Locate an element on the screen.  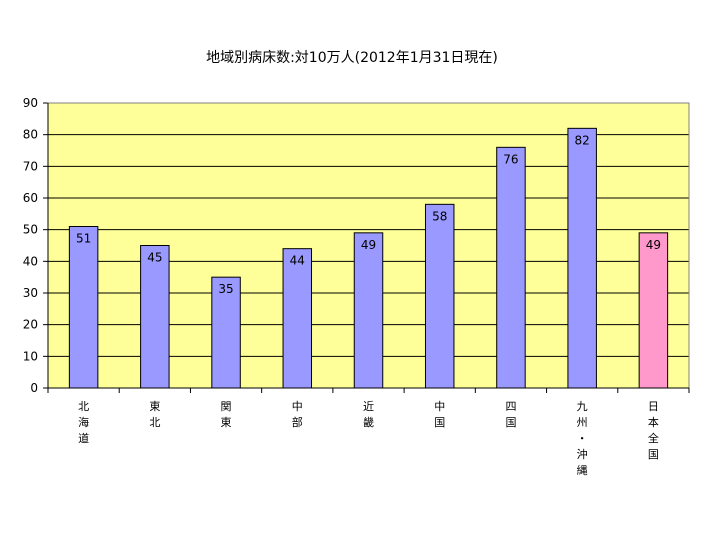
x-category-label: 日本全国 is located at coordinates (653, 430).